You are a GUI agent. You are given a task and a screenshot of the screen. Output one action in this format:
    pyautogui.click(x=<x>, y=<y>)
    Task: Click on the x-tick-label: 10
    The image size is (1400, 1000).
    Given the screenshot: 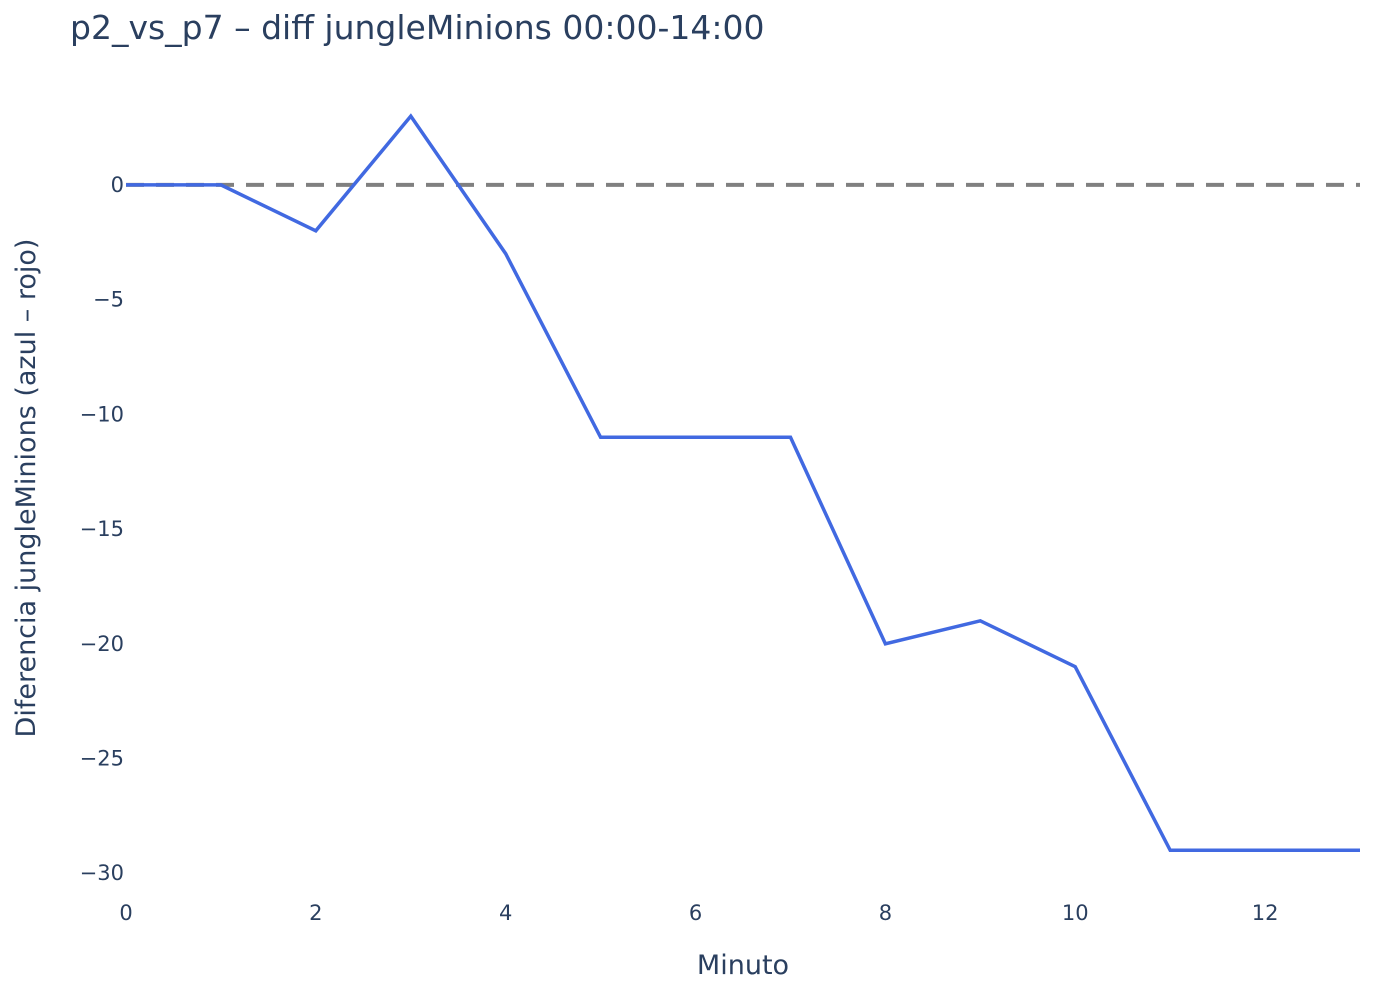 What is the action you would take?
    pyautogui.click(x=1075, y=913)
    